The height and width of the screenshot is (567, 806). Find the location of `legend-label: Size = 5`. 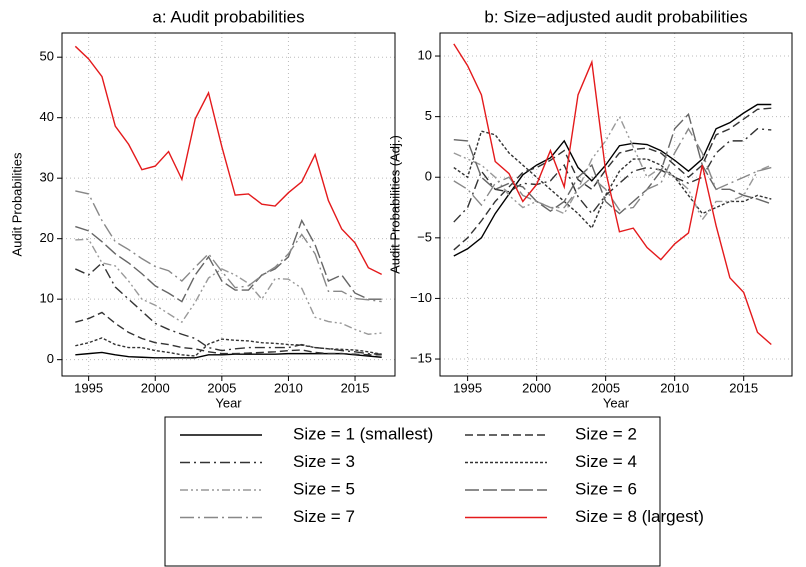

legend-label: Size = 5 is located at coordinates (324, 488).